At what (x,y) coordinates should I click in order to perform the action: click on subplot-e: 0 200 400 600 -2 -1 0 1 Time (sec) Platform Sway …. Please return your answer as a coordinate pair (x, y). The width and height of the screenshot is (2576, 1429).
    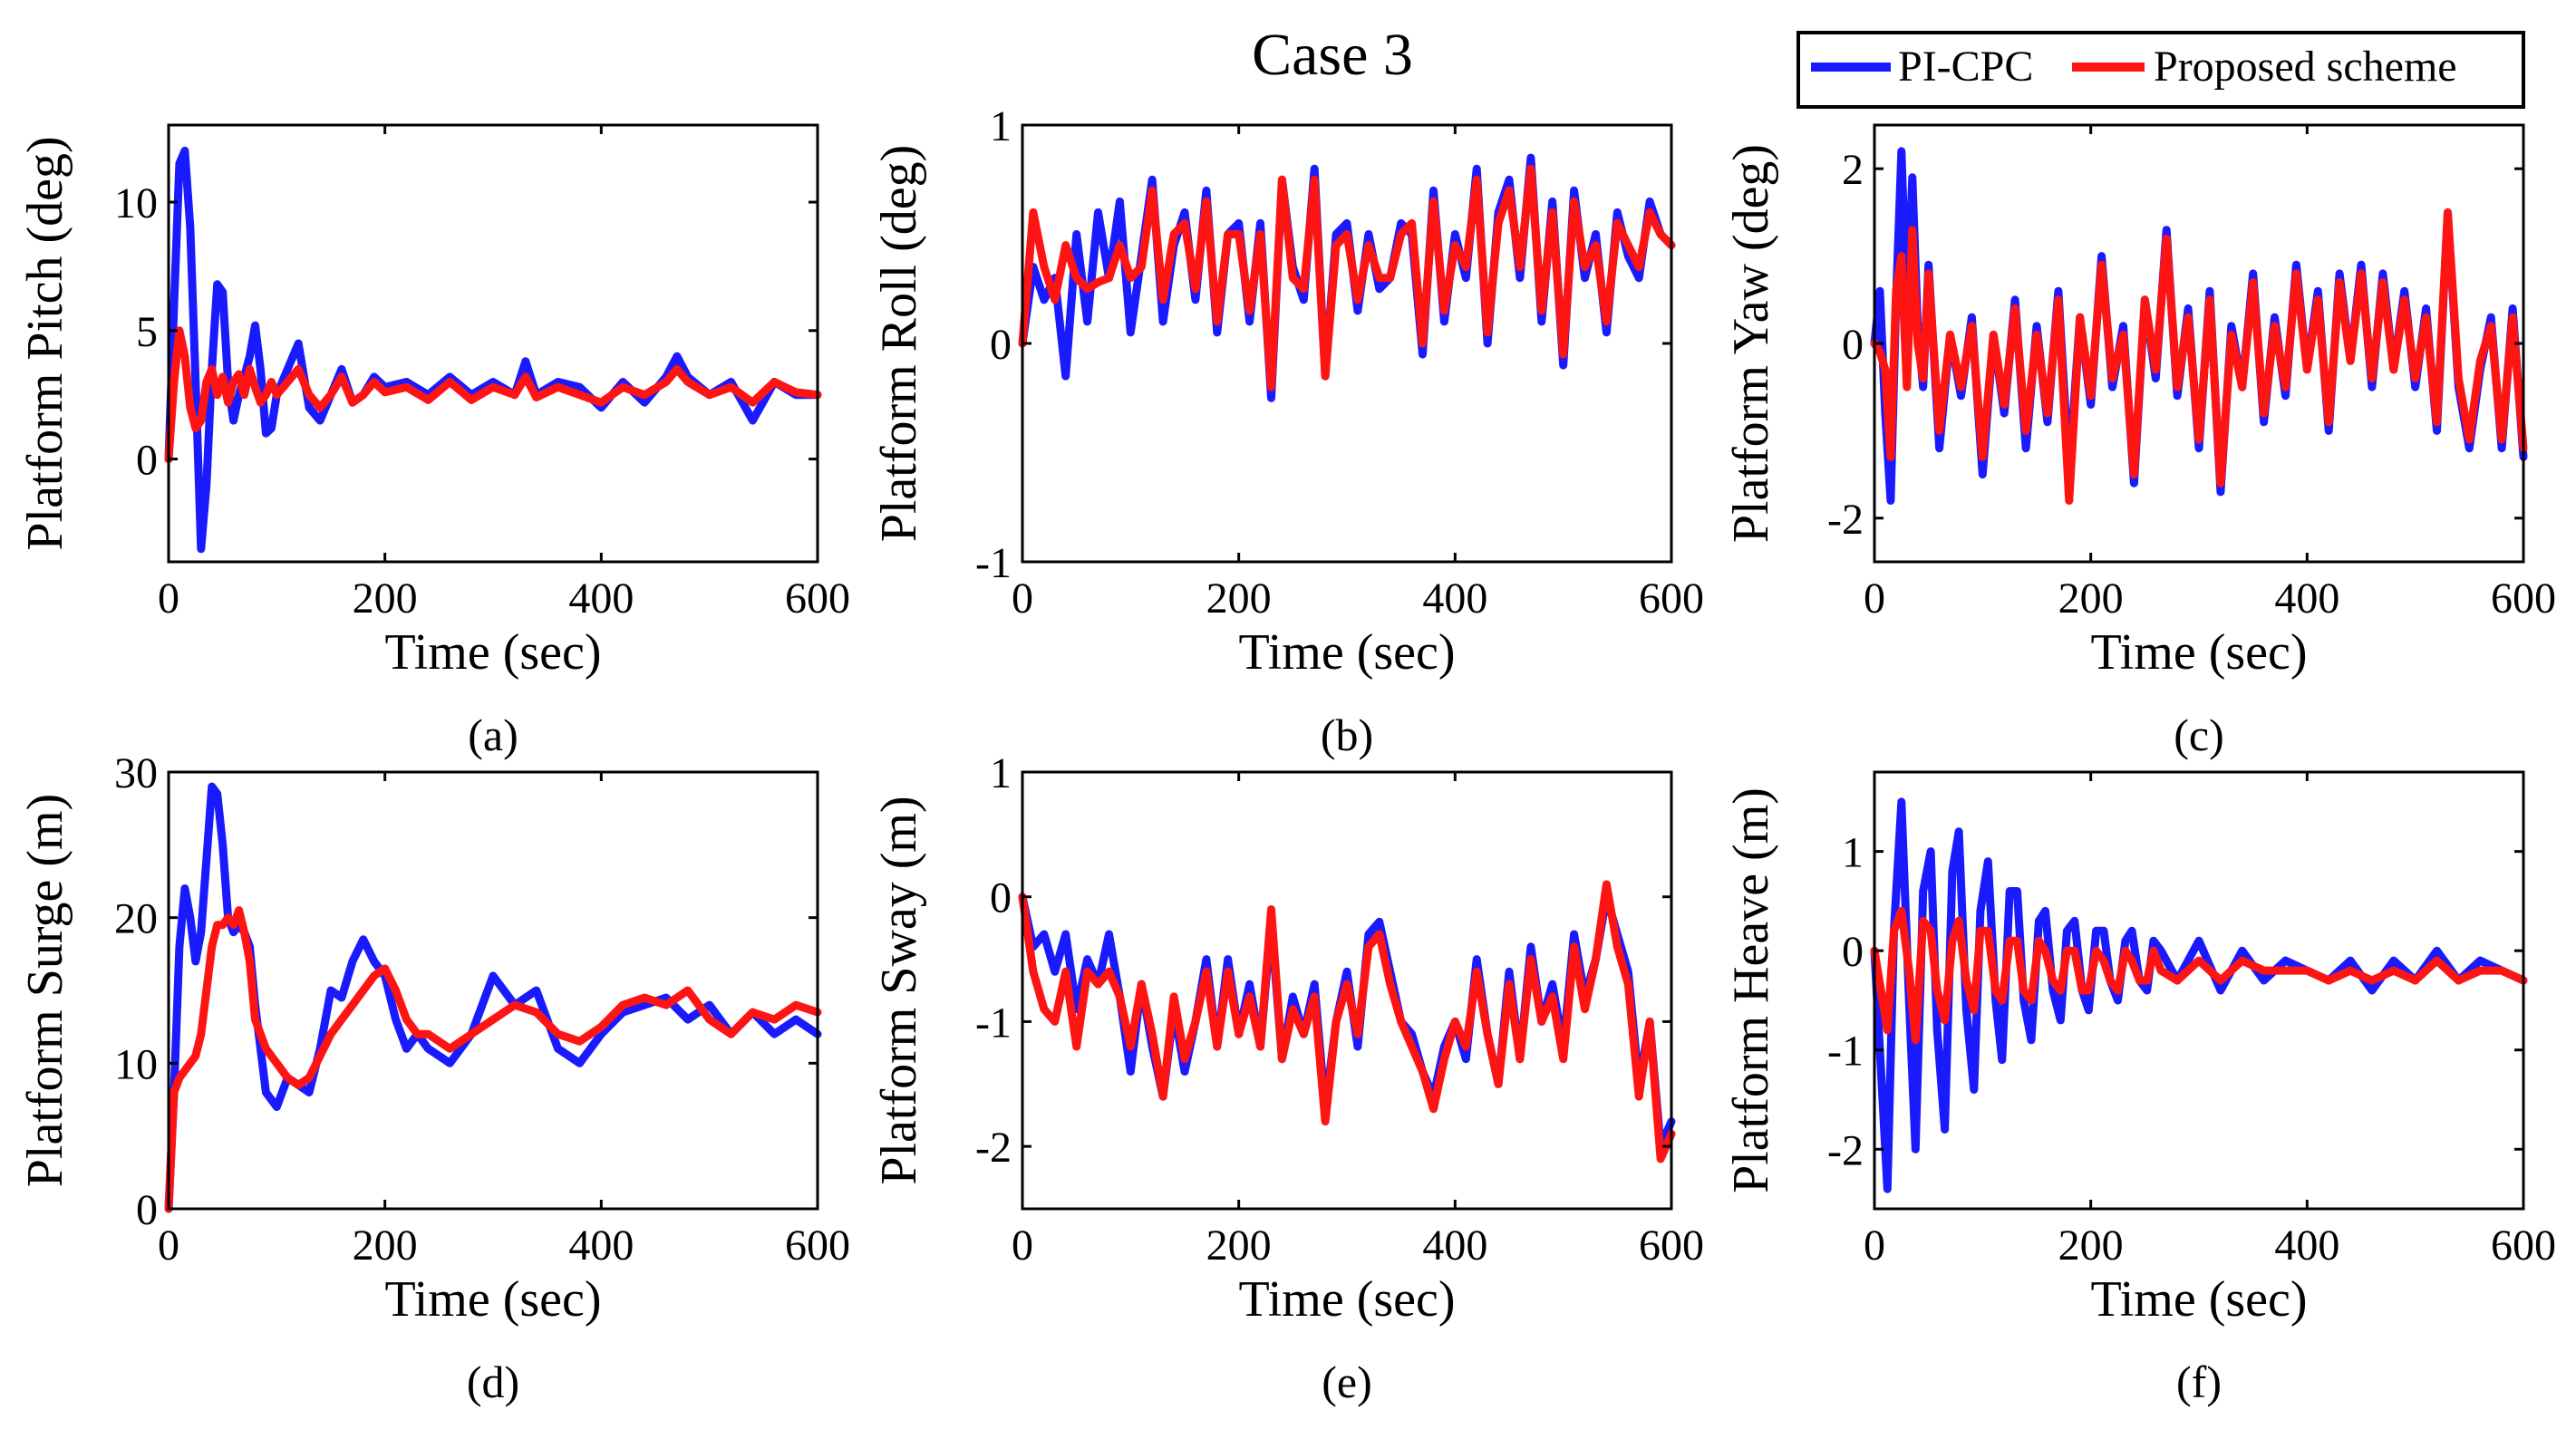
    Looking at the image, I should click on (1287, 1078).